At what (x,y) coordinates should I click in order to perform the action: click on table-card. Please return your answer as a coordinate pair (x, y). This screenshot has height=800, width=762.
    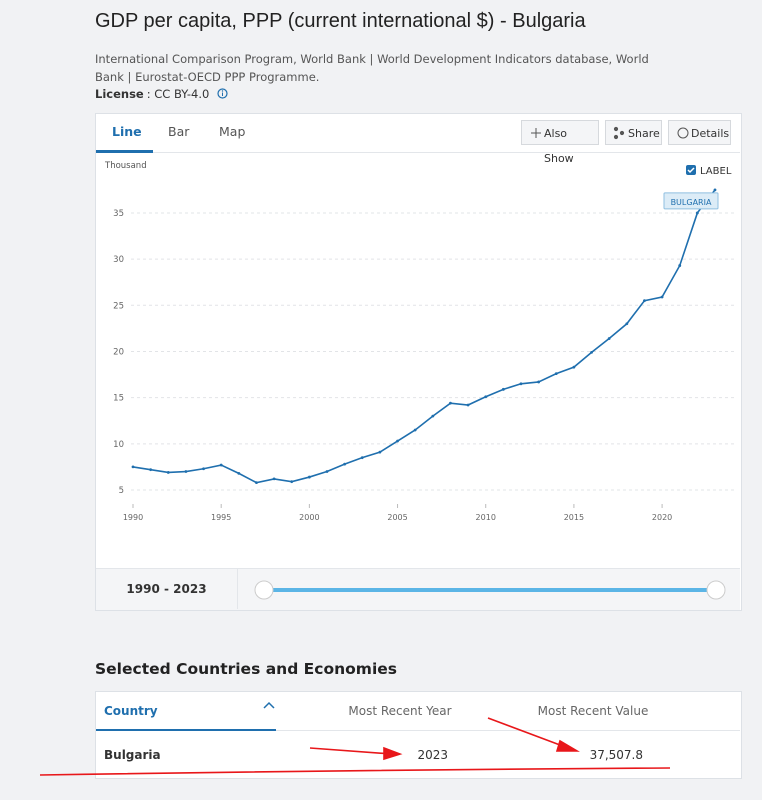
    Looking at the image, I should click on (418, 735).